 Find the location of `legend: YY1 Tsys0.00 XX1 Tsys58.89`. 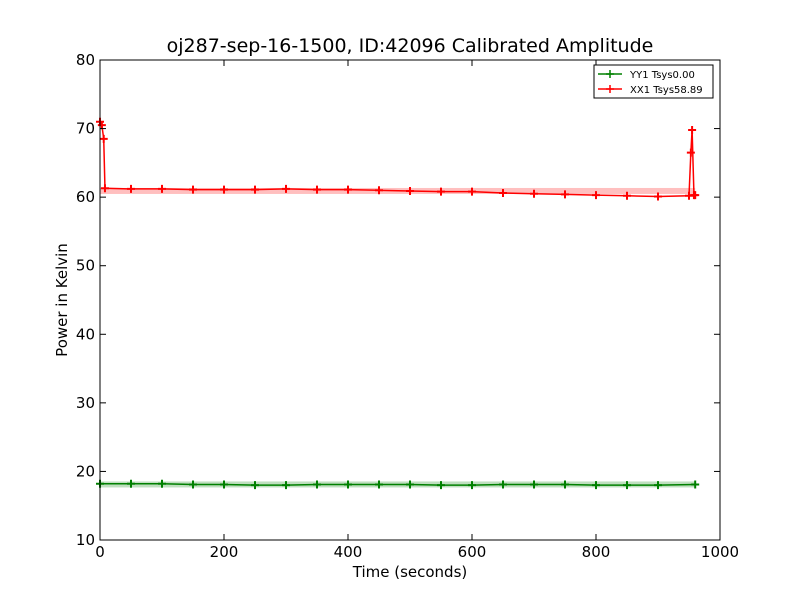

legend: YY1 Tsys0.00 XX1 Tsys58.89 is located at coordinates (653, 81).